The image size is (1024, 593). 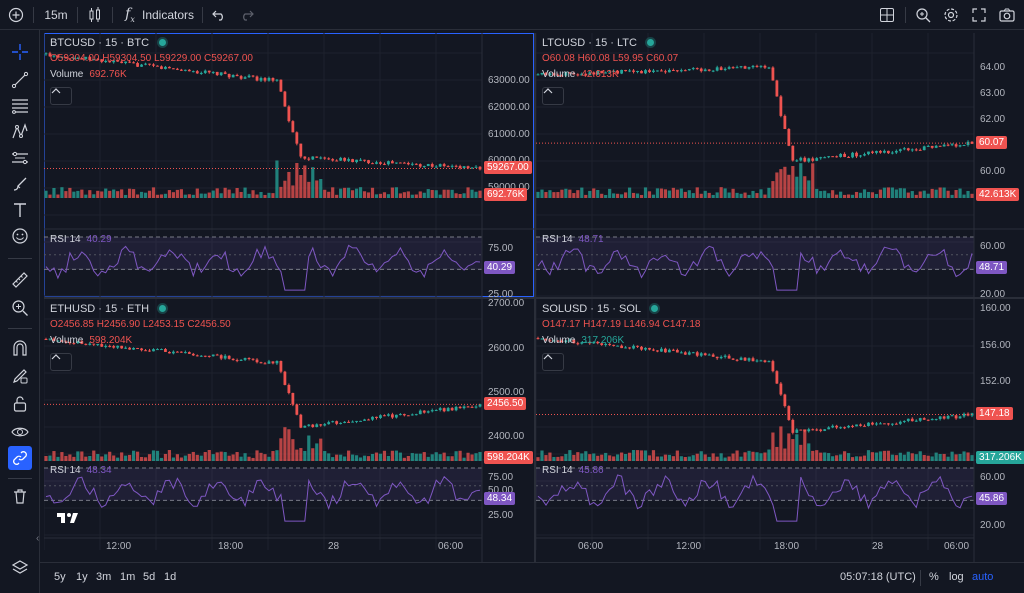 I want to click on crosshair-icon, so click(x=20, y=52).